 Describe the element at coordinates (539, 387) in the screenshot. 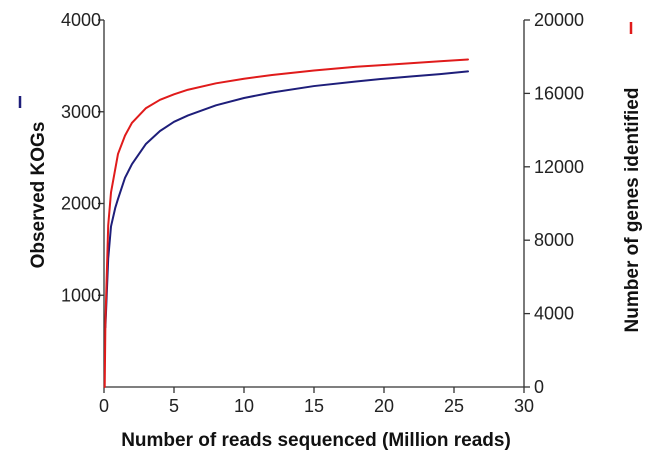

I see `y-right-tick-label: 0` at that location.